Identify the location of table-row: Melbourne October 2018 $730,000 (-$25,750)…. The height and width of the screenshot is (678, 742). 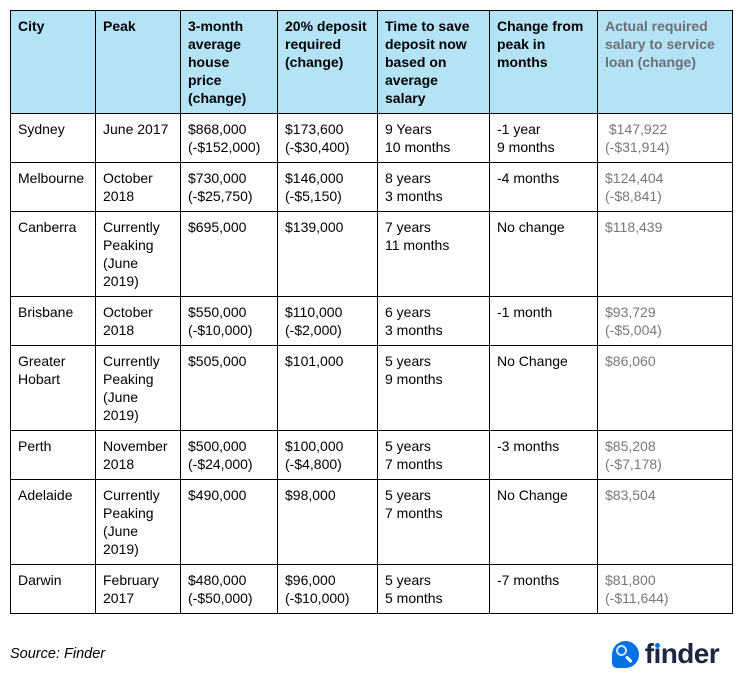
(371, 187).